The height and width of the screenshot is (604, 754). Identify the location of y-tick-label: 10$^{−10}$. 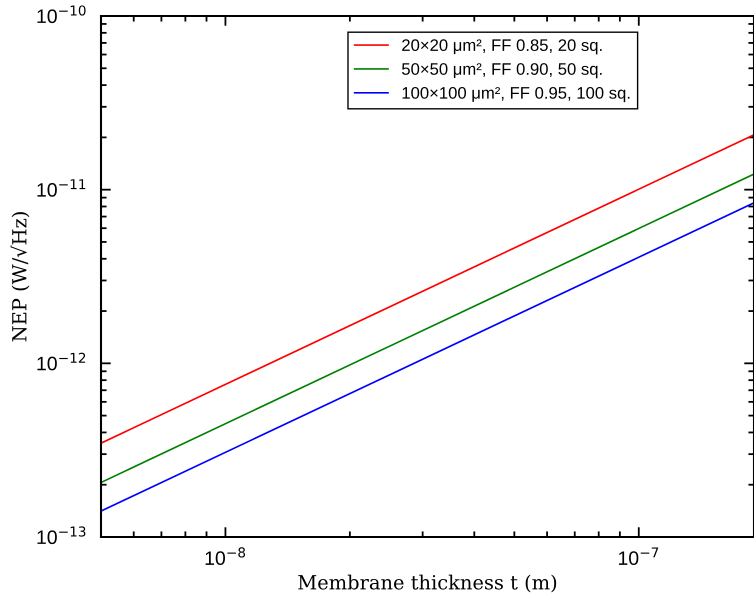
(61, 14).